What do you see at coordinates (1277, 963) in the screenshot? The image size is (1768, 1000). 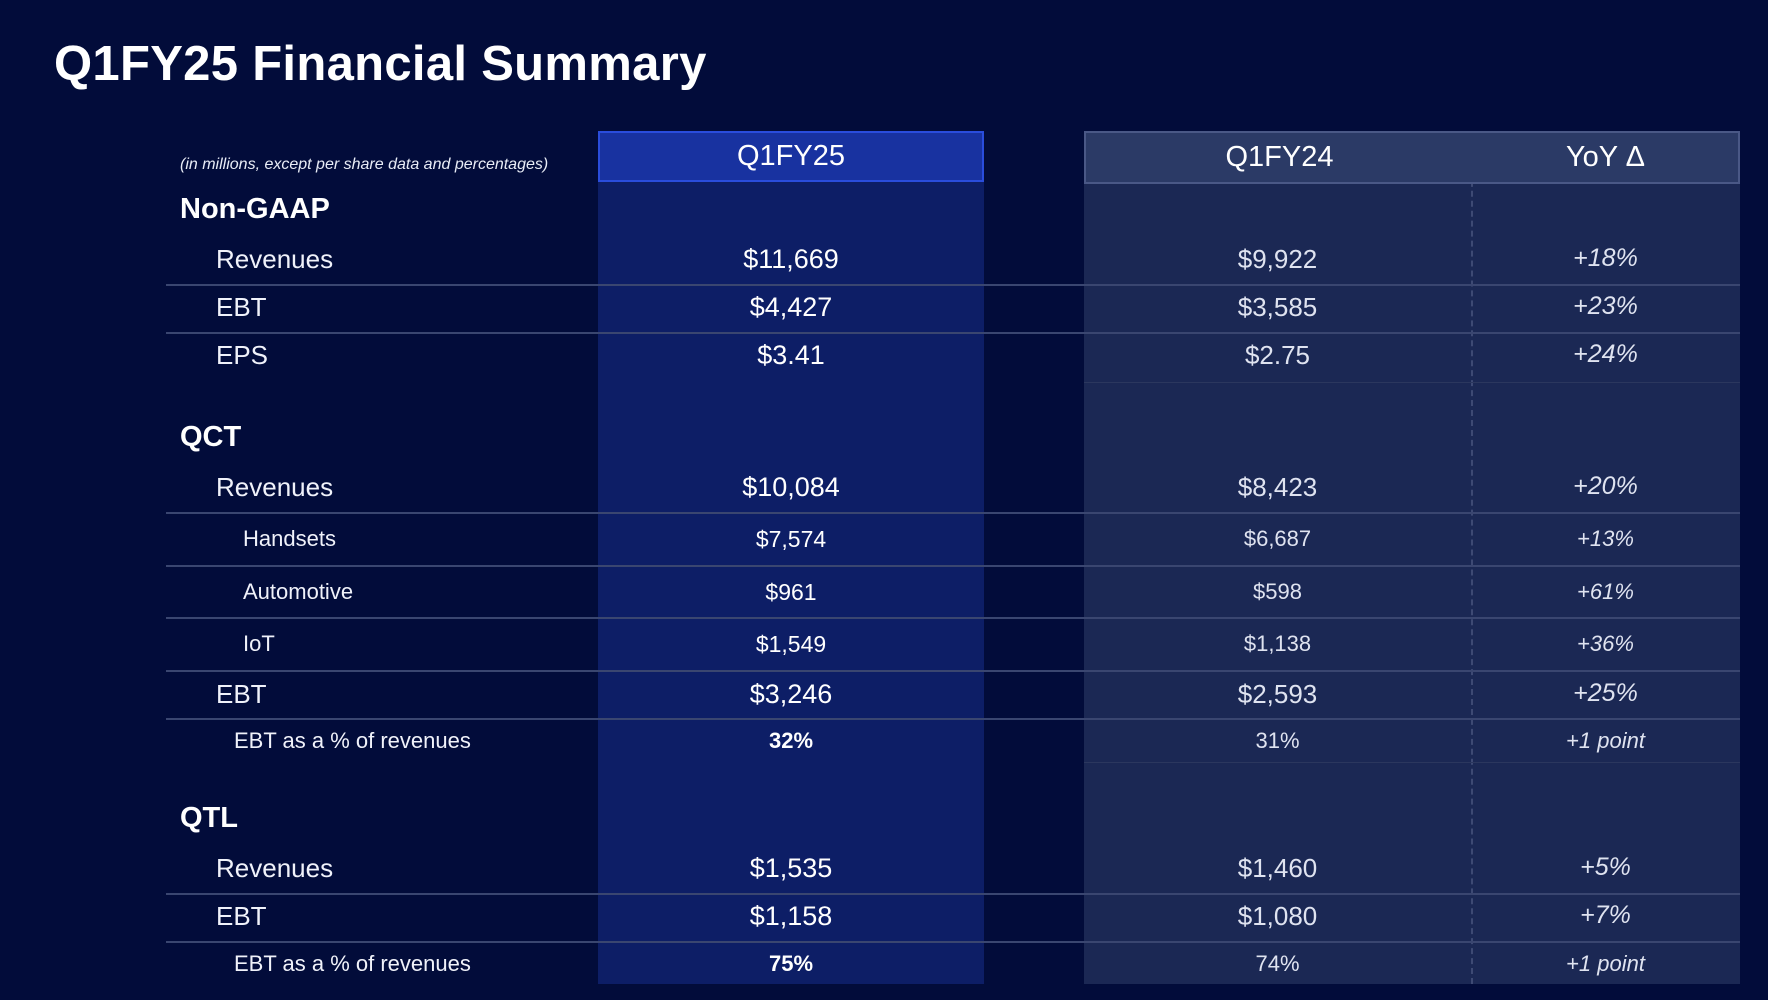 I see `value-prior: 74%` at bounding box center [1277, 963].